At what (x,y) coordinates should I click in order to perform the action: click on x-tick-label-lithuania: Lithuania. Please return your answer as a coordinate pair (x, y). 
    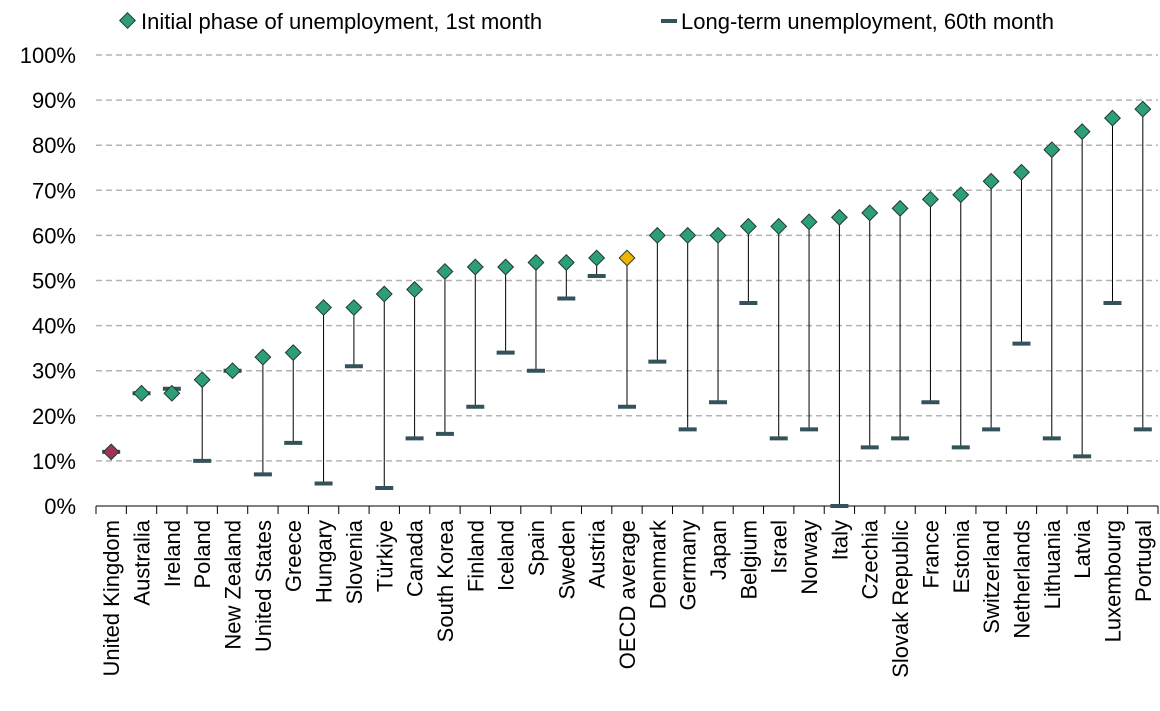
    Looking at the image, I should click on (1052, 564).